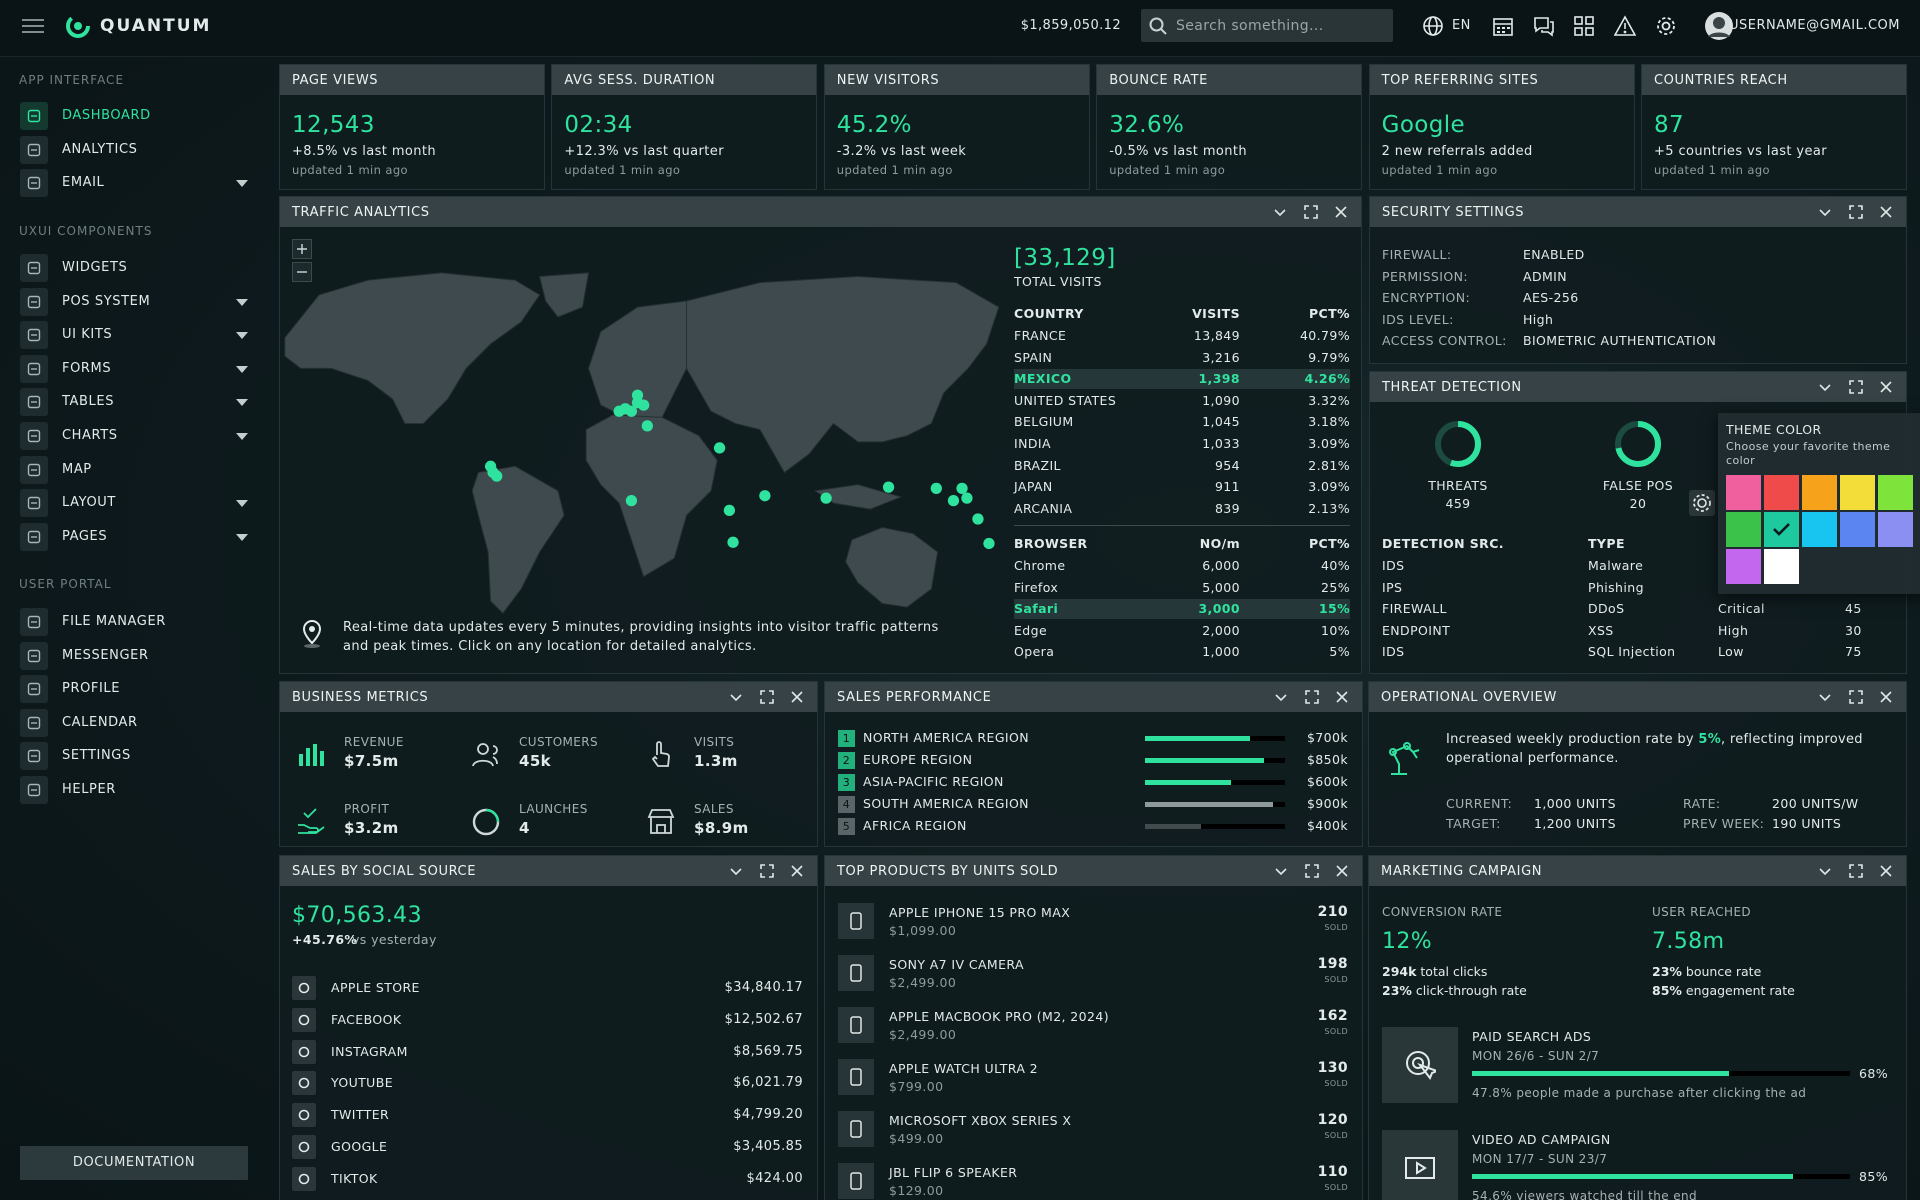  I want to click on sidebar-item: TABLES, so click(88, 402).